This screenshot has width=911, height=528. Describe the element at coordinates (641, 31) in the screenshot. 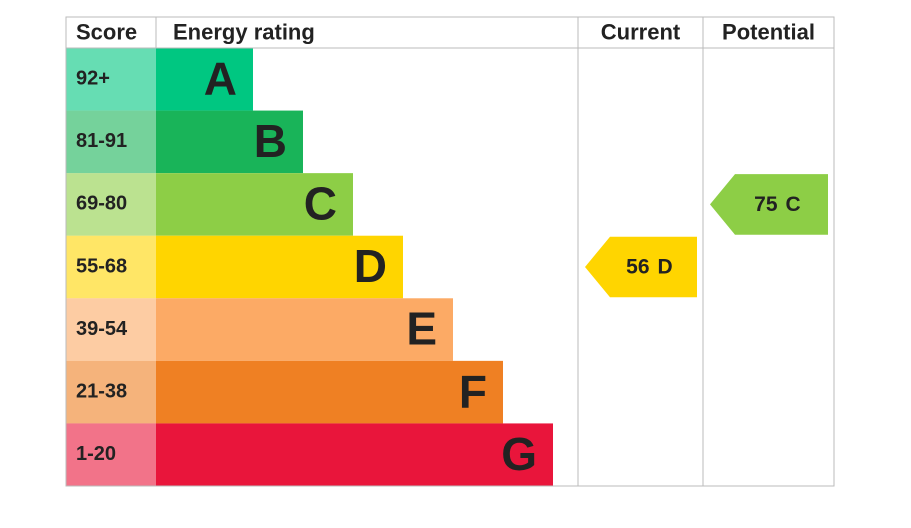

I see `header: Current` at that location.